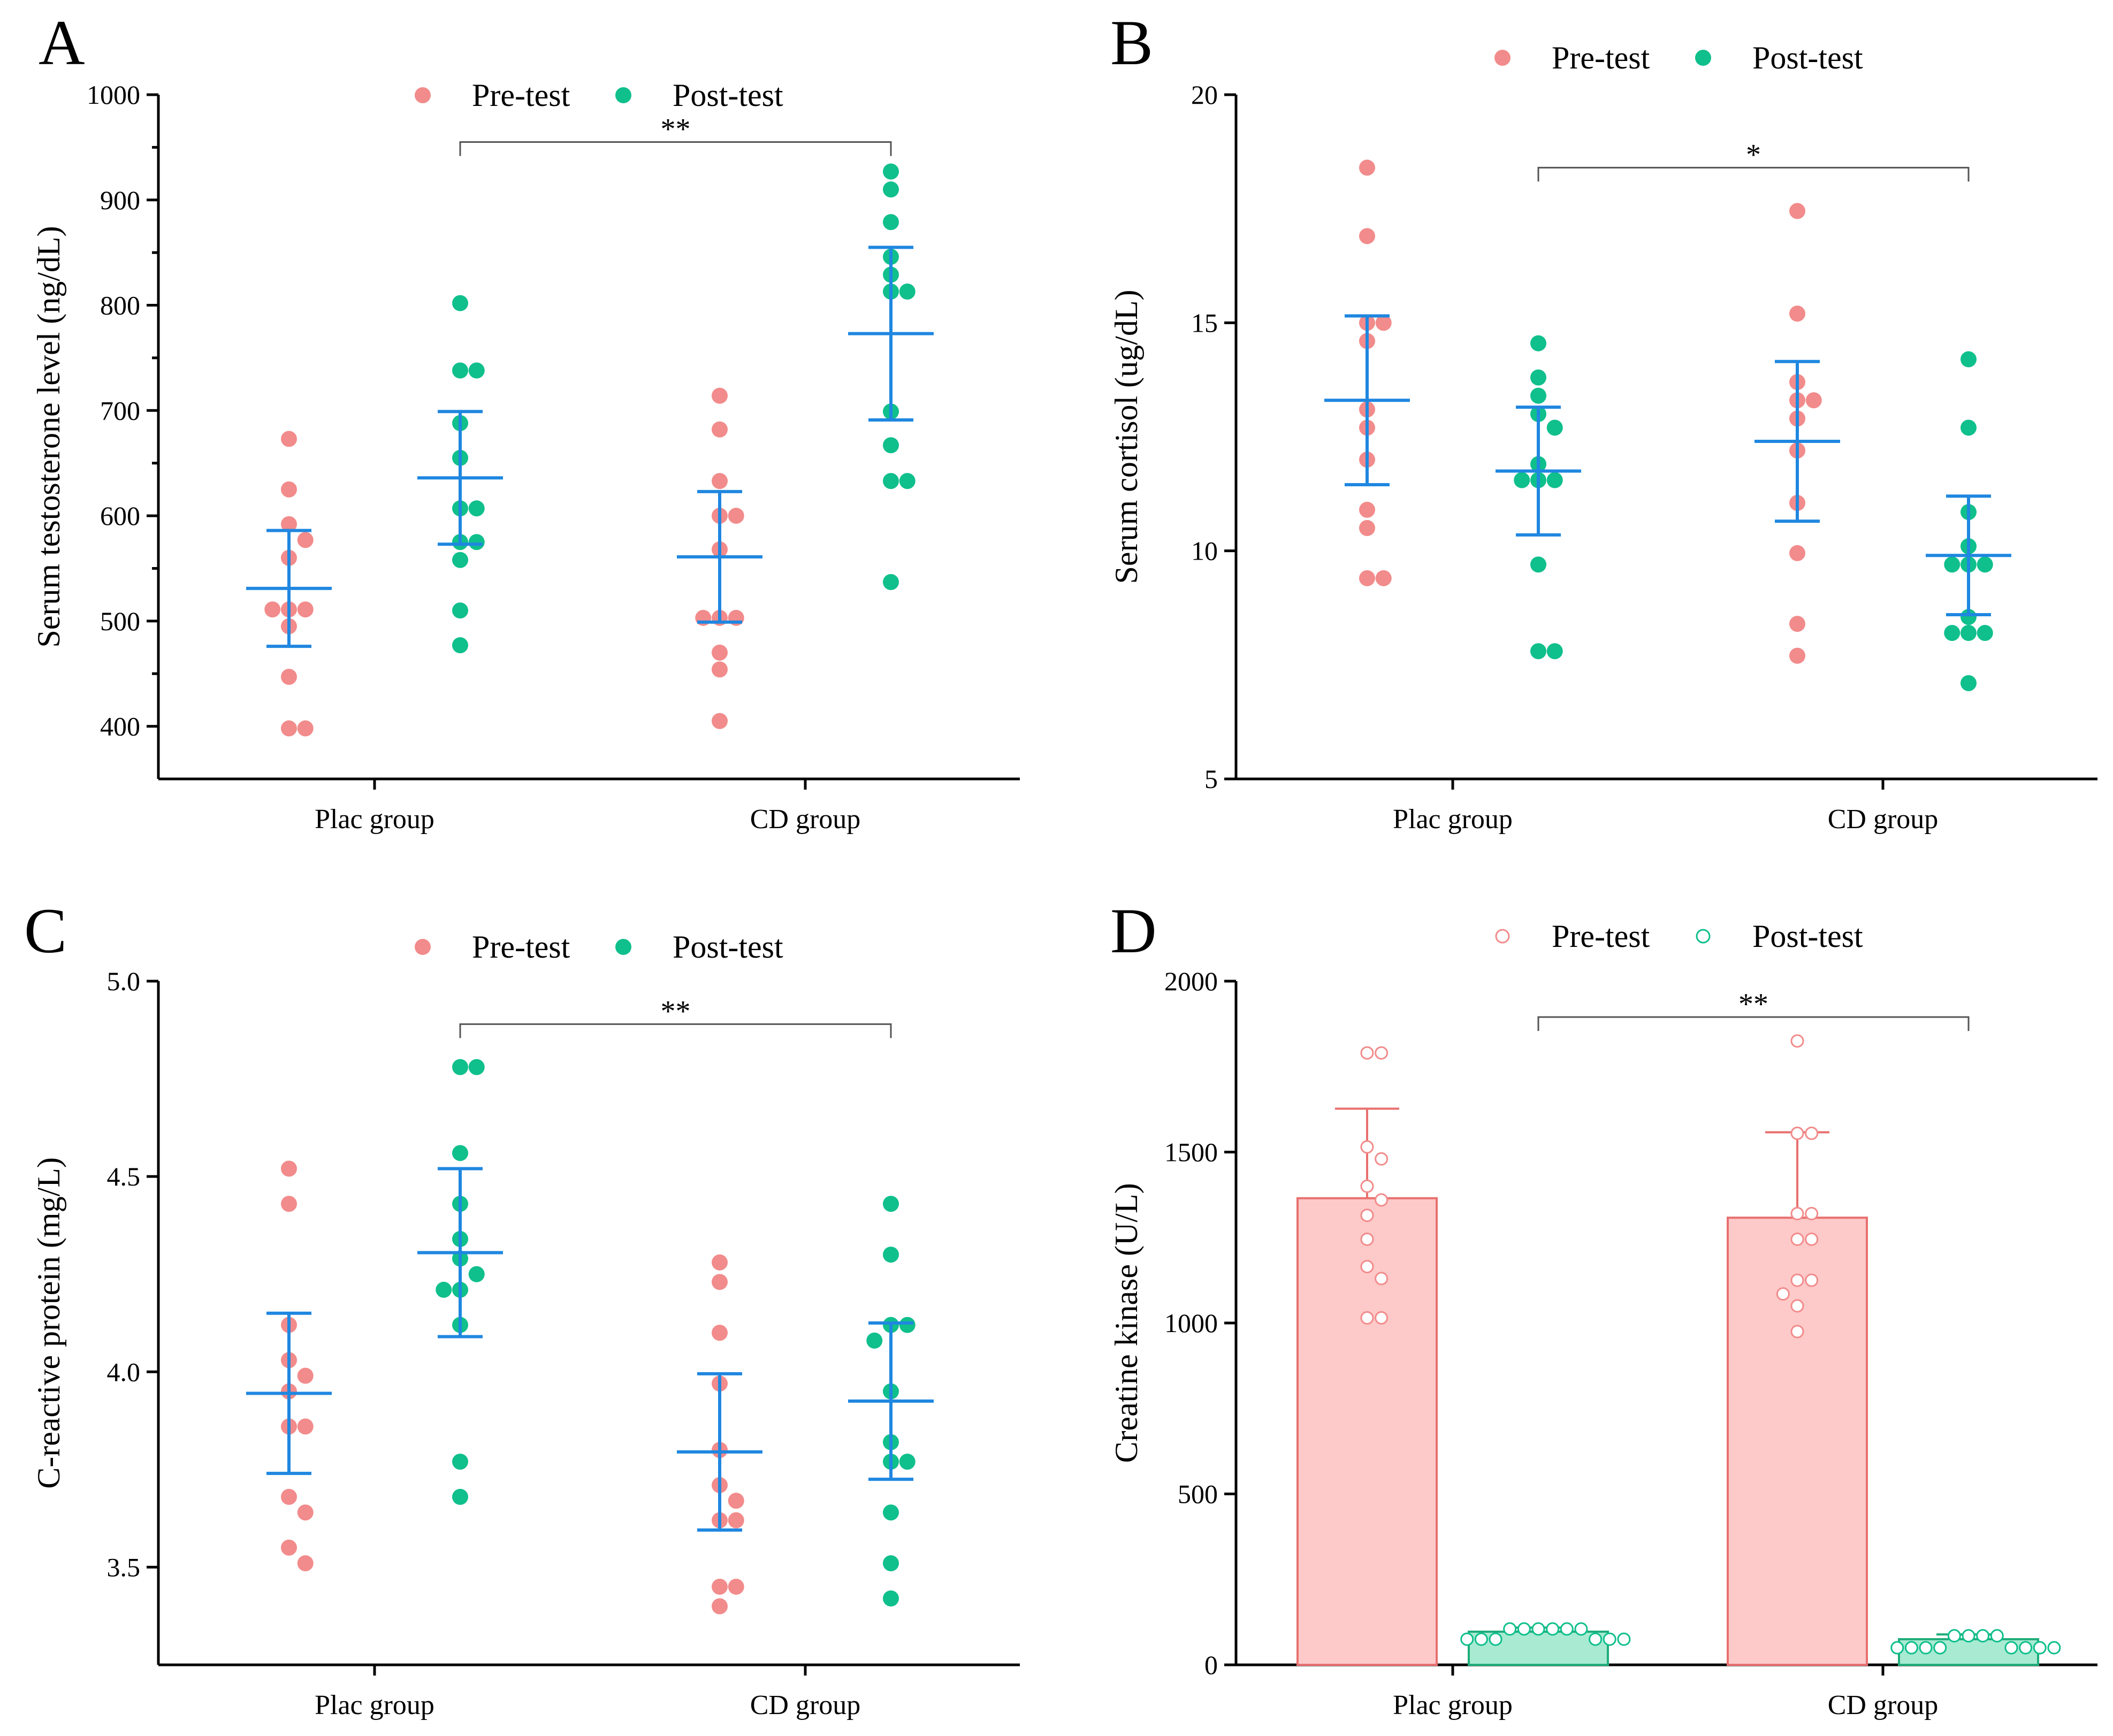 The height and width of the screenshot is (1736, 2113). Describe the element at coordinates (124, 1176) in the screenshot. I see `y-tick-label: 4.5` at that location.